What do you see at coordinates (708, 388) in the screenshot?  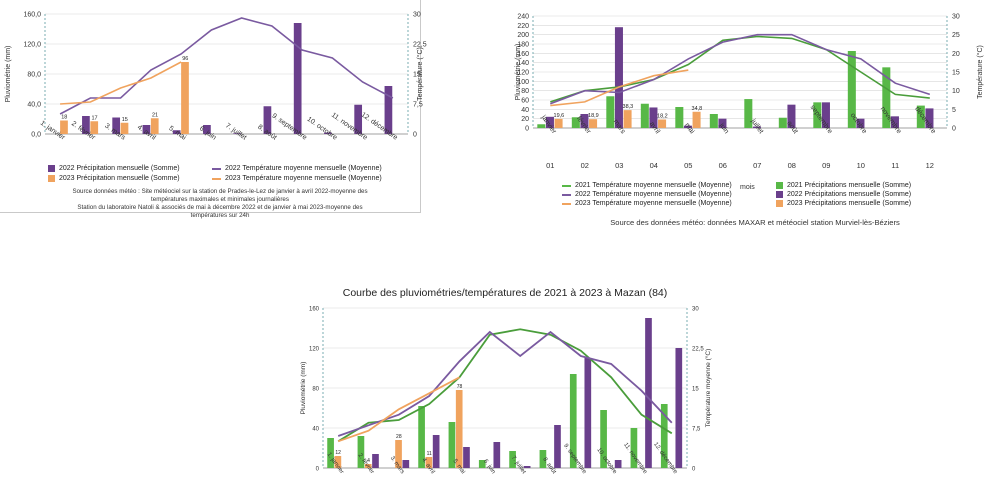 I see `y2-axis-title: Température moyenne (°C)` at bounding box center [708, 388].